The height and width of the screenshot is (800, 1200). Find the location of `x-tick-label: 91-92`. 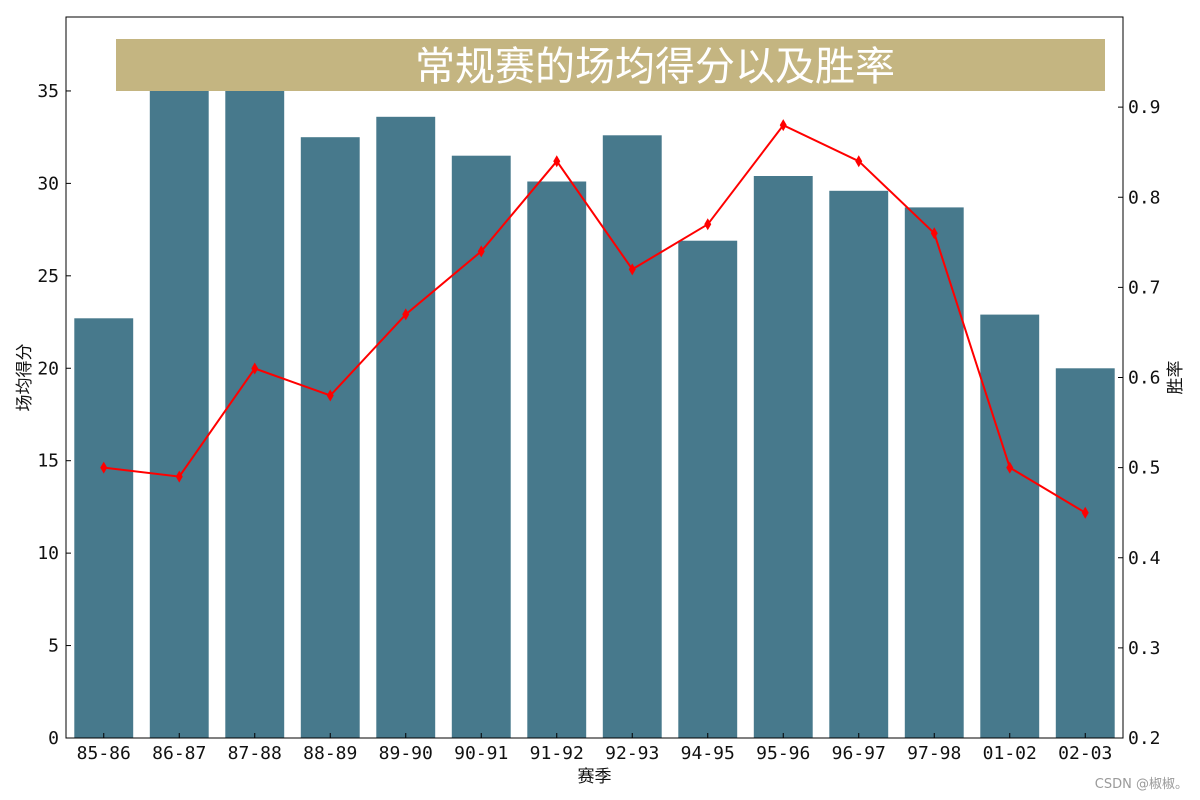

x-tick-label: 91-92 is located at coordinates (557, 753).